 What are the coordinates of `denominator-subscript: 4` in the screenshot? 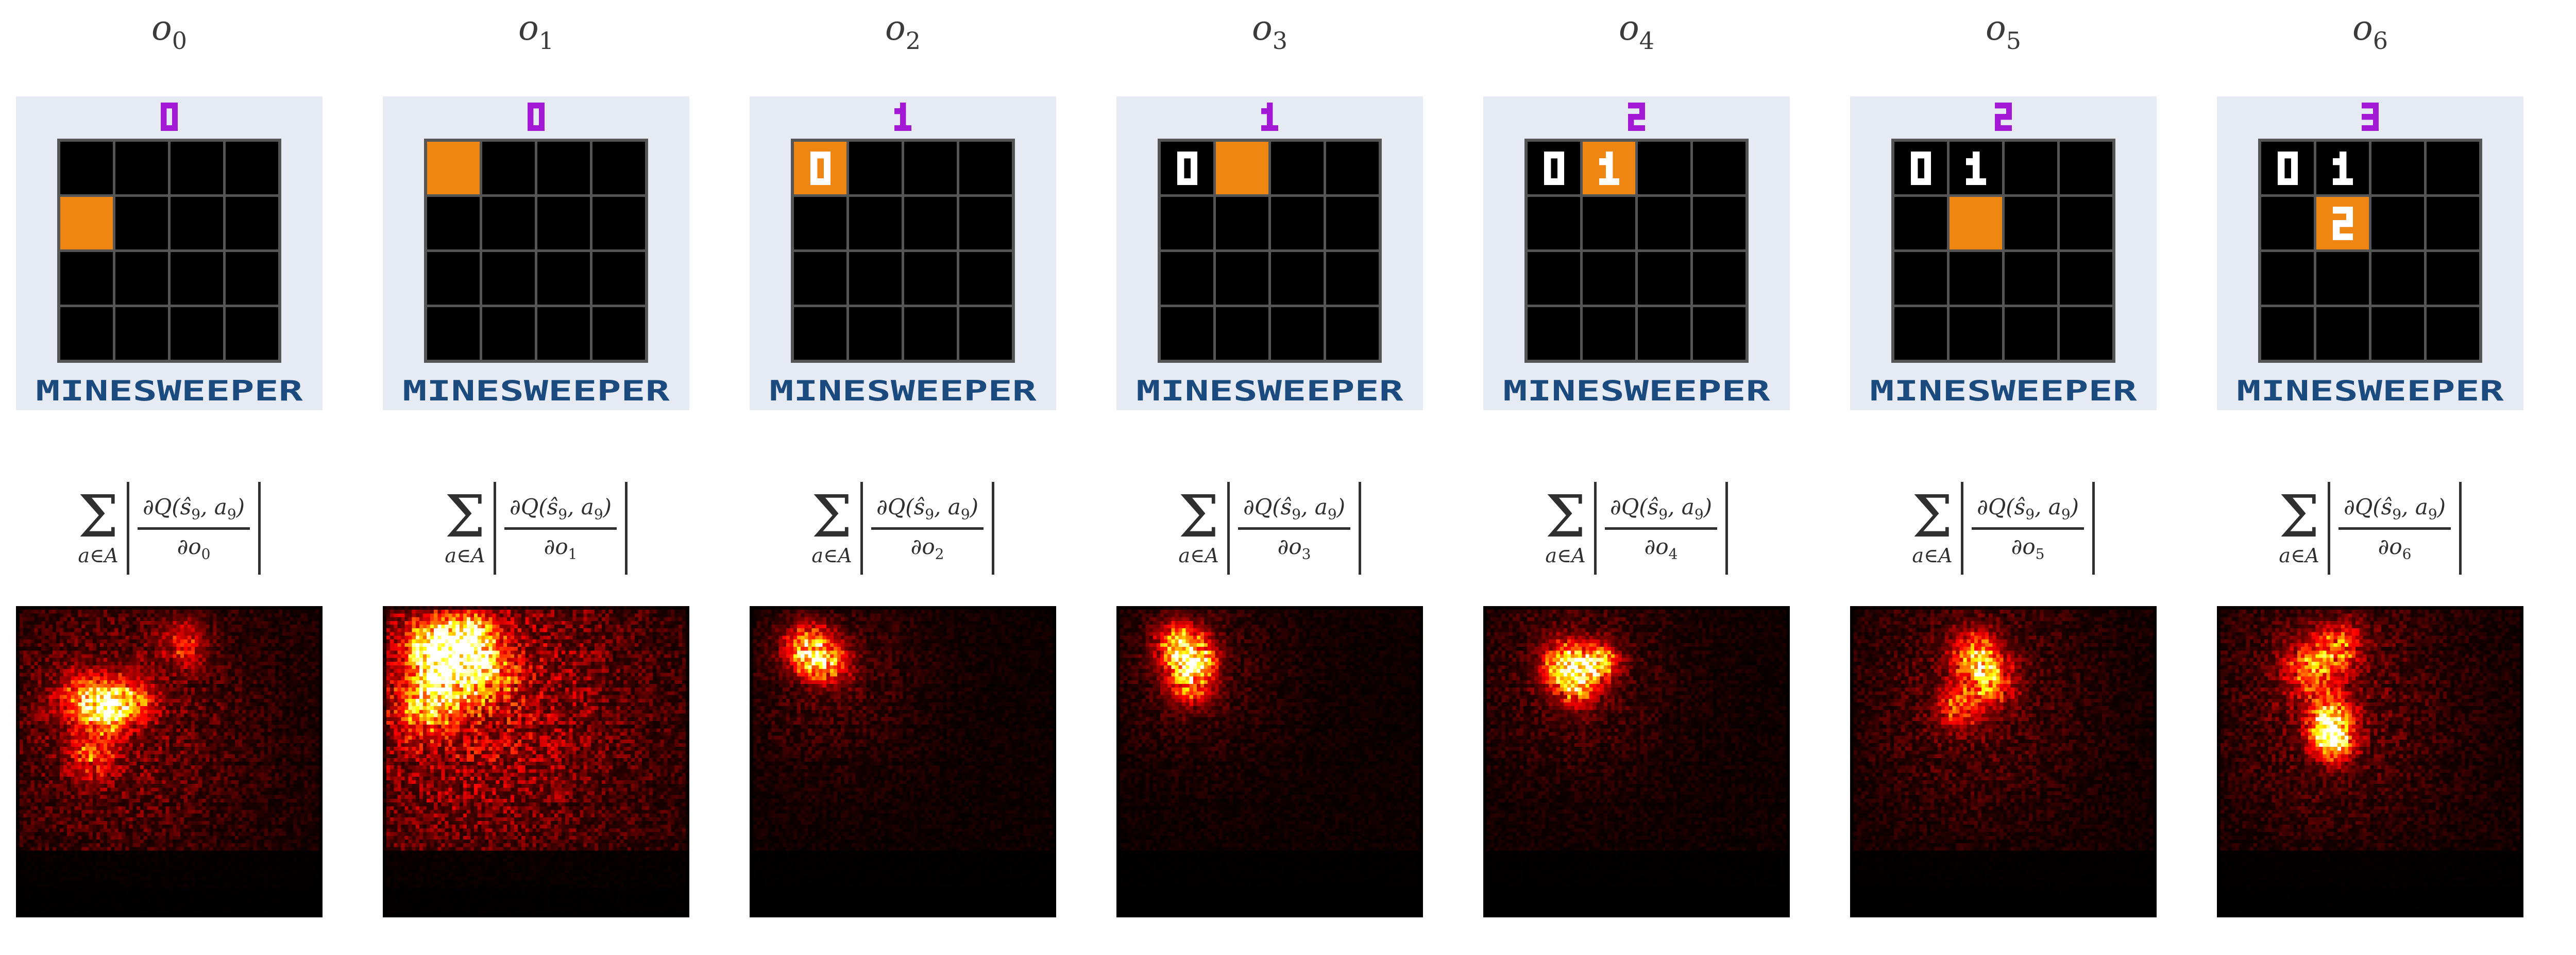 It's located at (1673, 553).